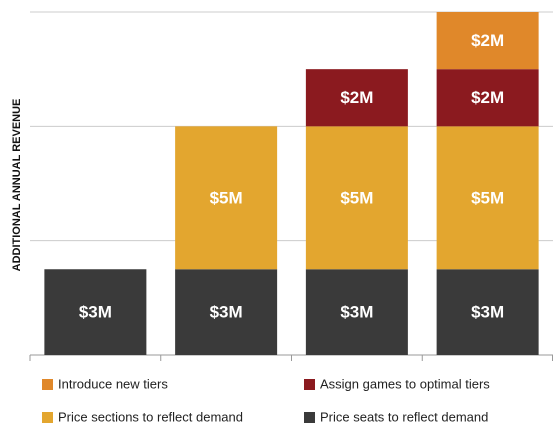 The height and width of the screenshot is (427, 553). Describe the element at coordinates (404, 416) in the screenshot. I see `legend-label: Price seats to reflect demand` at that location.